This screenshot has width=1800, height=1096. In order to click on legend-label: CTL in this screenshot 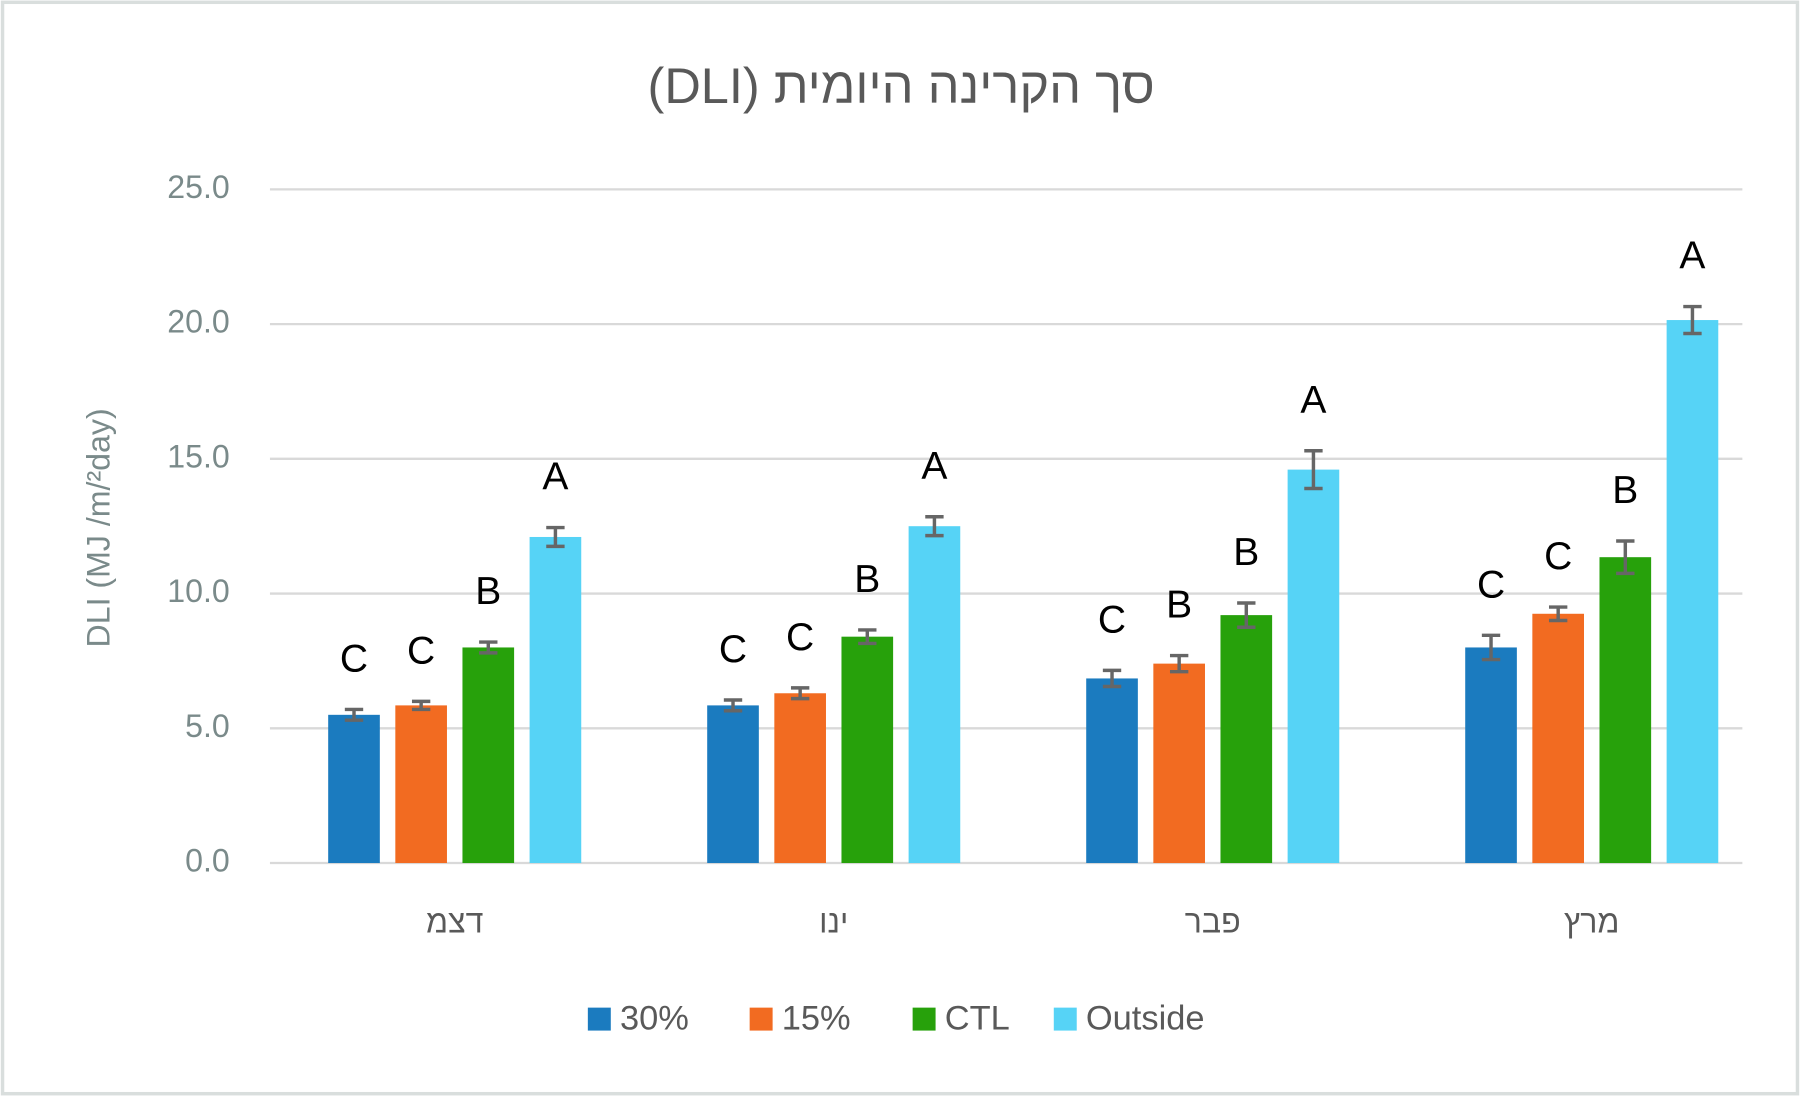, I will do `click(977, 1018)`.